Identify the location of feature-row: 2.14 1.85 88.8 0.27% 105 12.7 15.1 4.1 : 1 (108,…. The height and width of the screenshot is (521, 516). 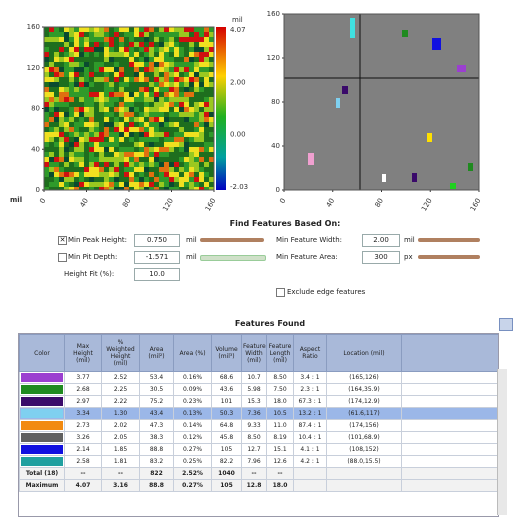
(258, 449).